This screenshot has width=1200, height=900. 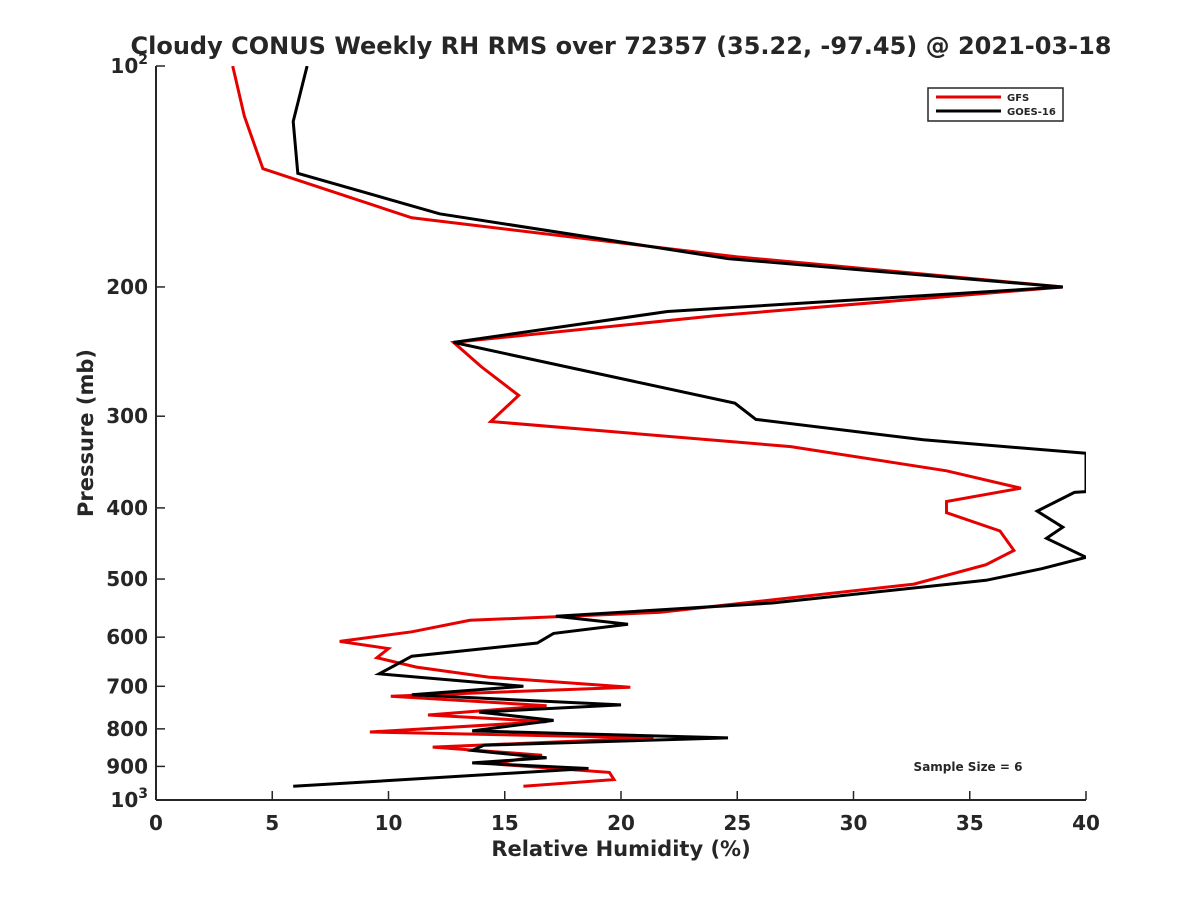 What do you see at coordinates (1018, 98) in the screenshot?
I see `legend-label: GFS` at bounding box center [1018, 98].